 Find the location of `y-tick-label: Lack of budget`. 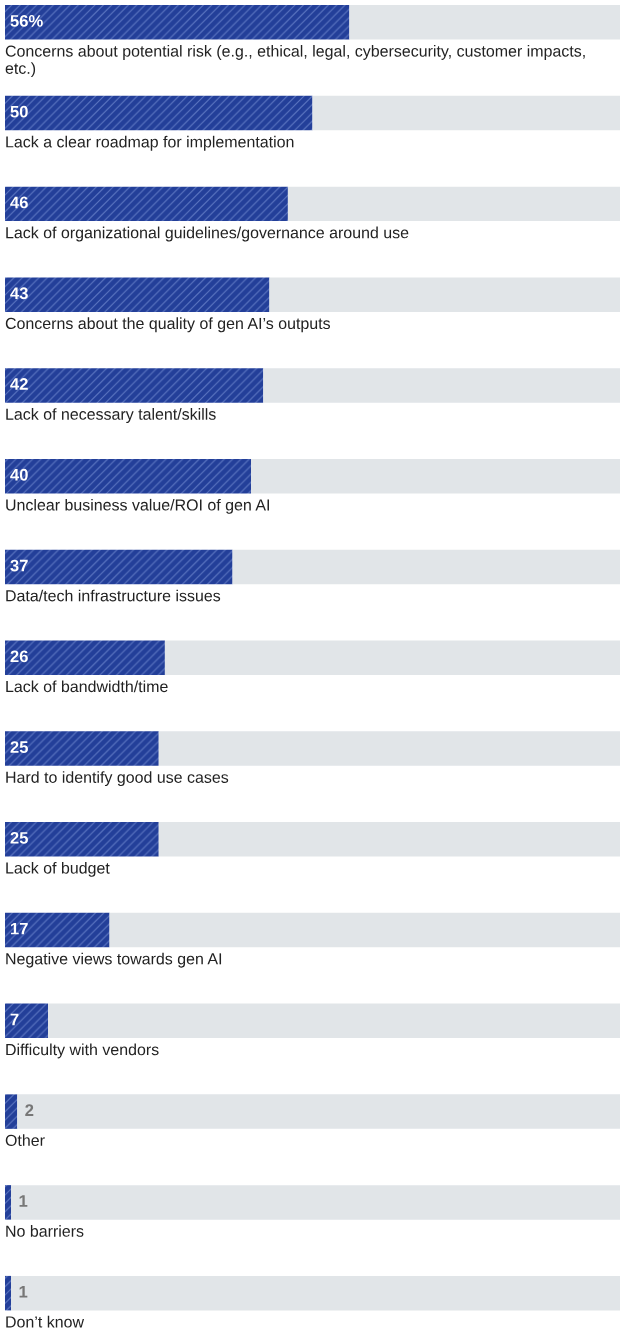

y-tick-label: Lack of budget is located at coordinates (58, 869).